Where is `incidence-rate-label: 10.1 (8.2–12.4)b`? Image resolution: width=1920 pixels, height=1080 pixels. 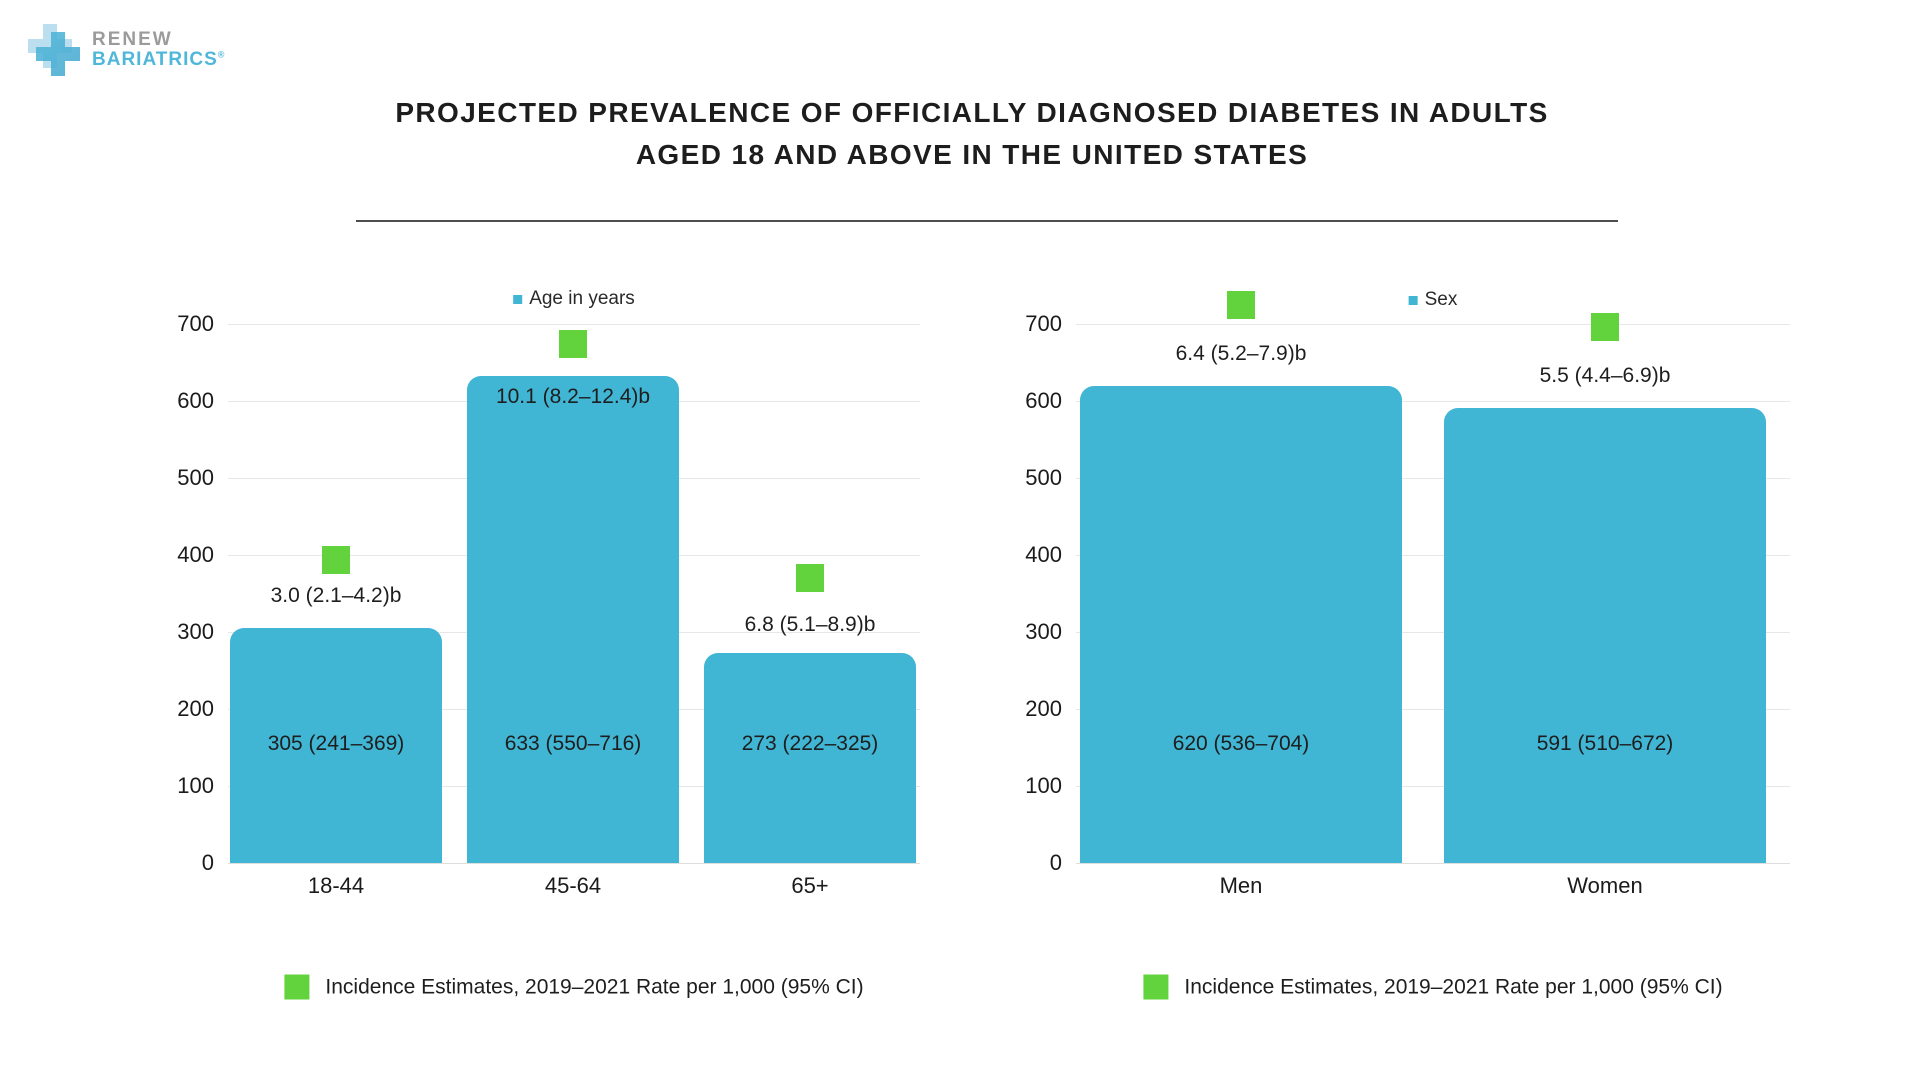
incidence-rate-label: 10.1 (8.2–12.4)b is located at coordinates (573, 397).